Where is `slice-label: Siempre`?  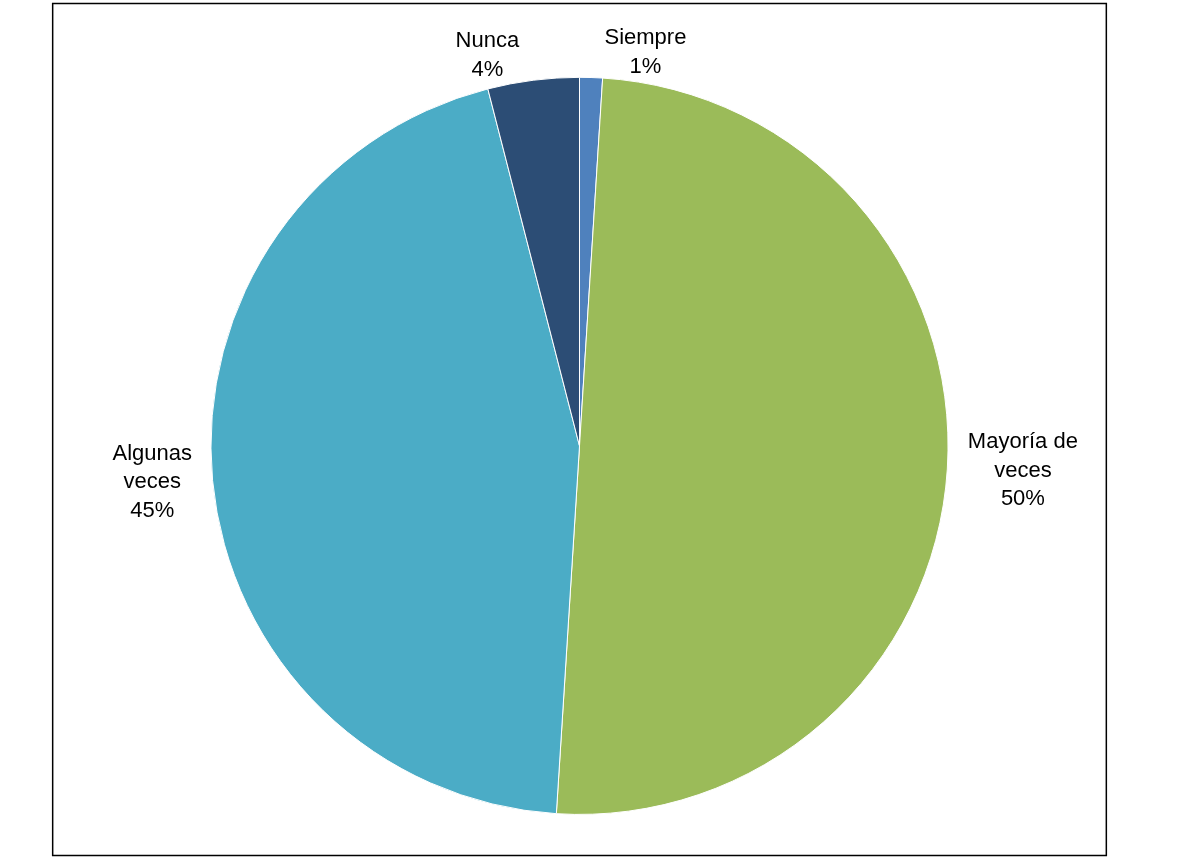 slice-label: Siempre is located at coordinates (645, 36).